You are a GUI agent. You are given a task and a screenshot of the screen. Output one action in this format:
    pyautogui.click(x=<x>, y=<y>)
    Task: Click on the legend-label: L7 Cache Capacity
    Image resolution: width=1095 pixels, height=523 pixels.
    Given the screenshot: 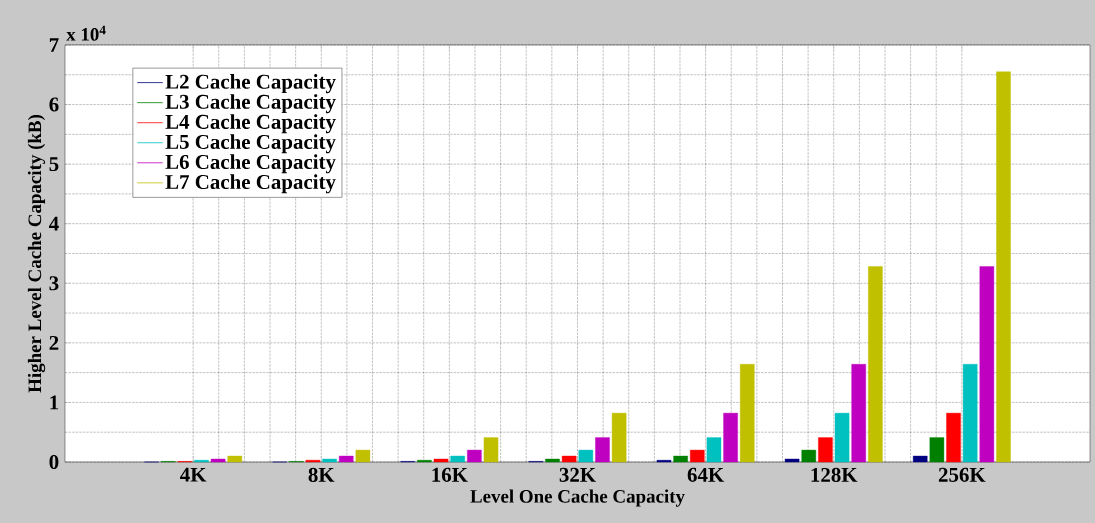 What is the action you would take?
    pyautogui.click(x=250, y=184)
    